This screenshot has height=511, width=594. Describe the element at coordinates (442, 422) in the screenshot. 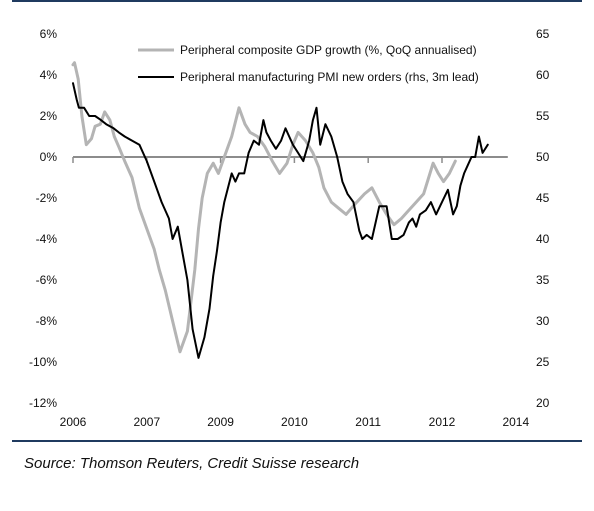

I see `x-axis-tick-label: 2012` at that location.